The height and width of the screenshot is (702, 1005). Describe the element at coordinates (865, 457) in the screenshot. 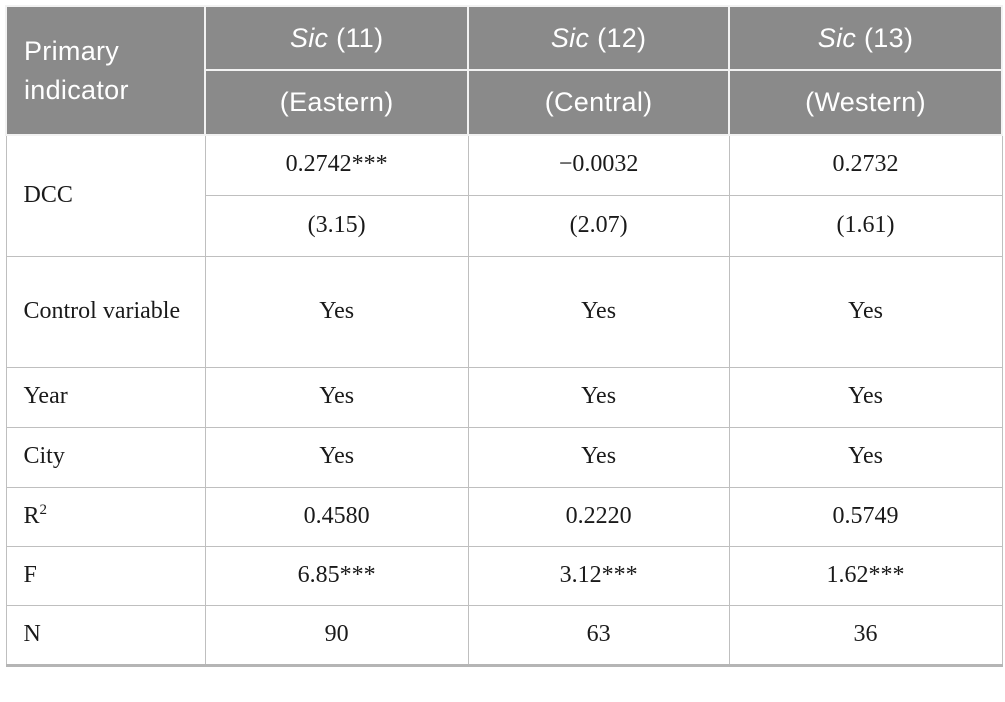

I see `cell-city-western: Yes` at that location.